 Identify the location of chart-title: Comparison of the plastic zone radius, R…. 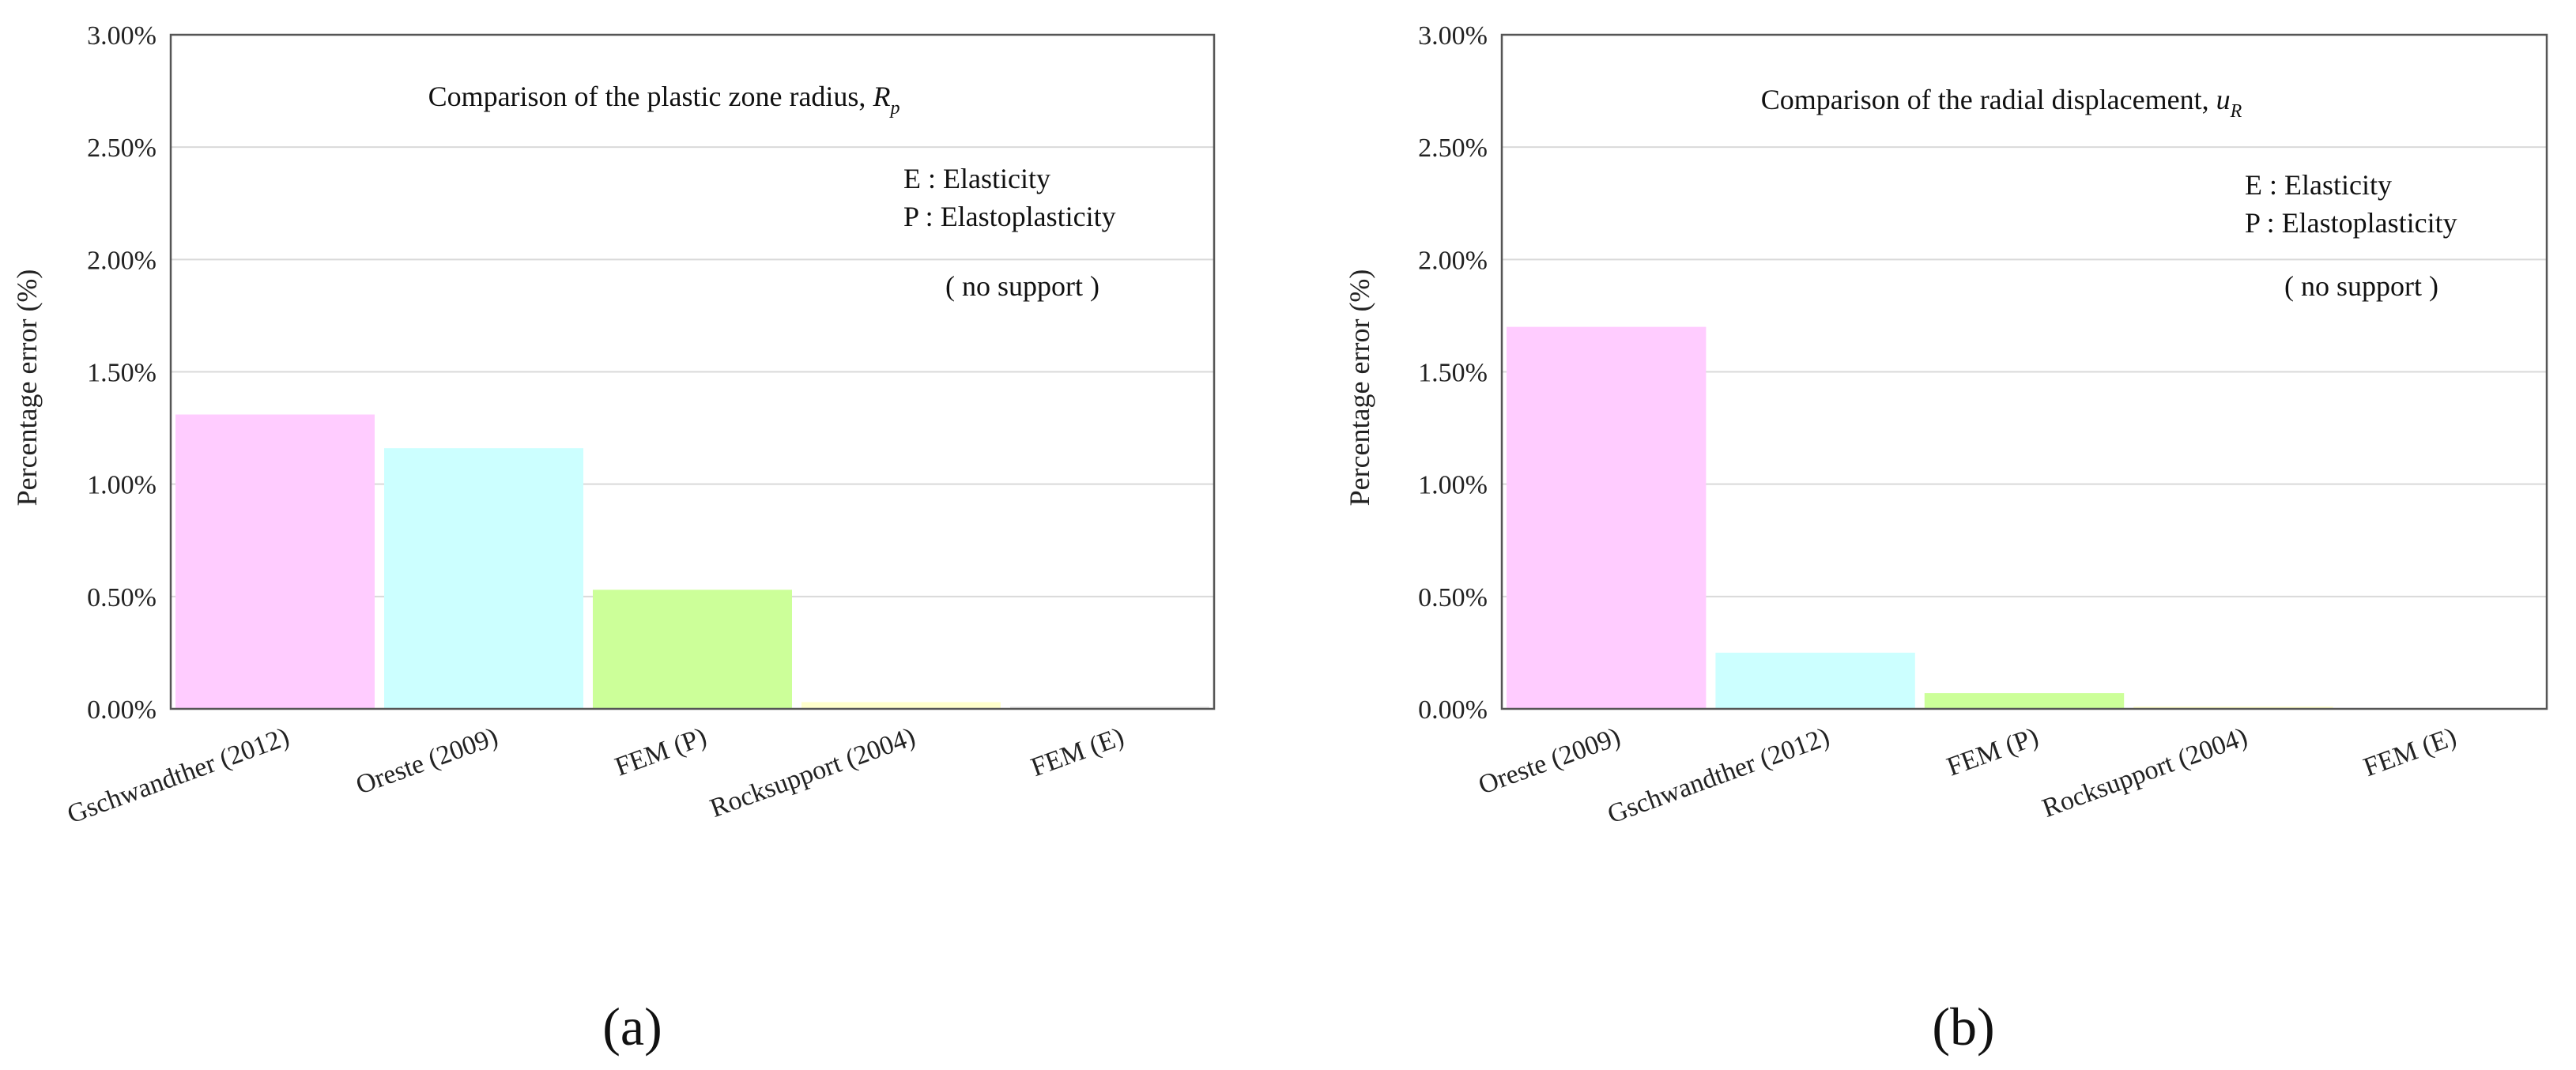
(664, 100).